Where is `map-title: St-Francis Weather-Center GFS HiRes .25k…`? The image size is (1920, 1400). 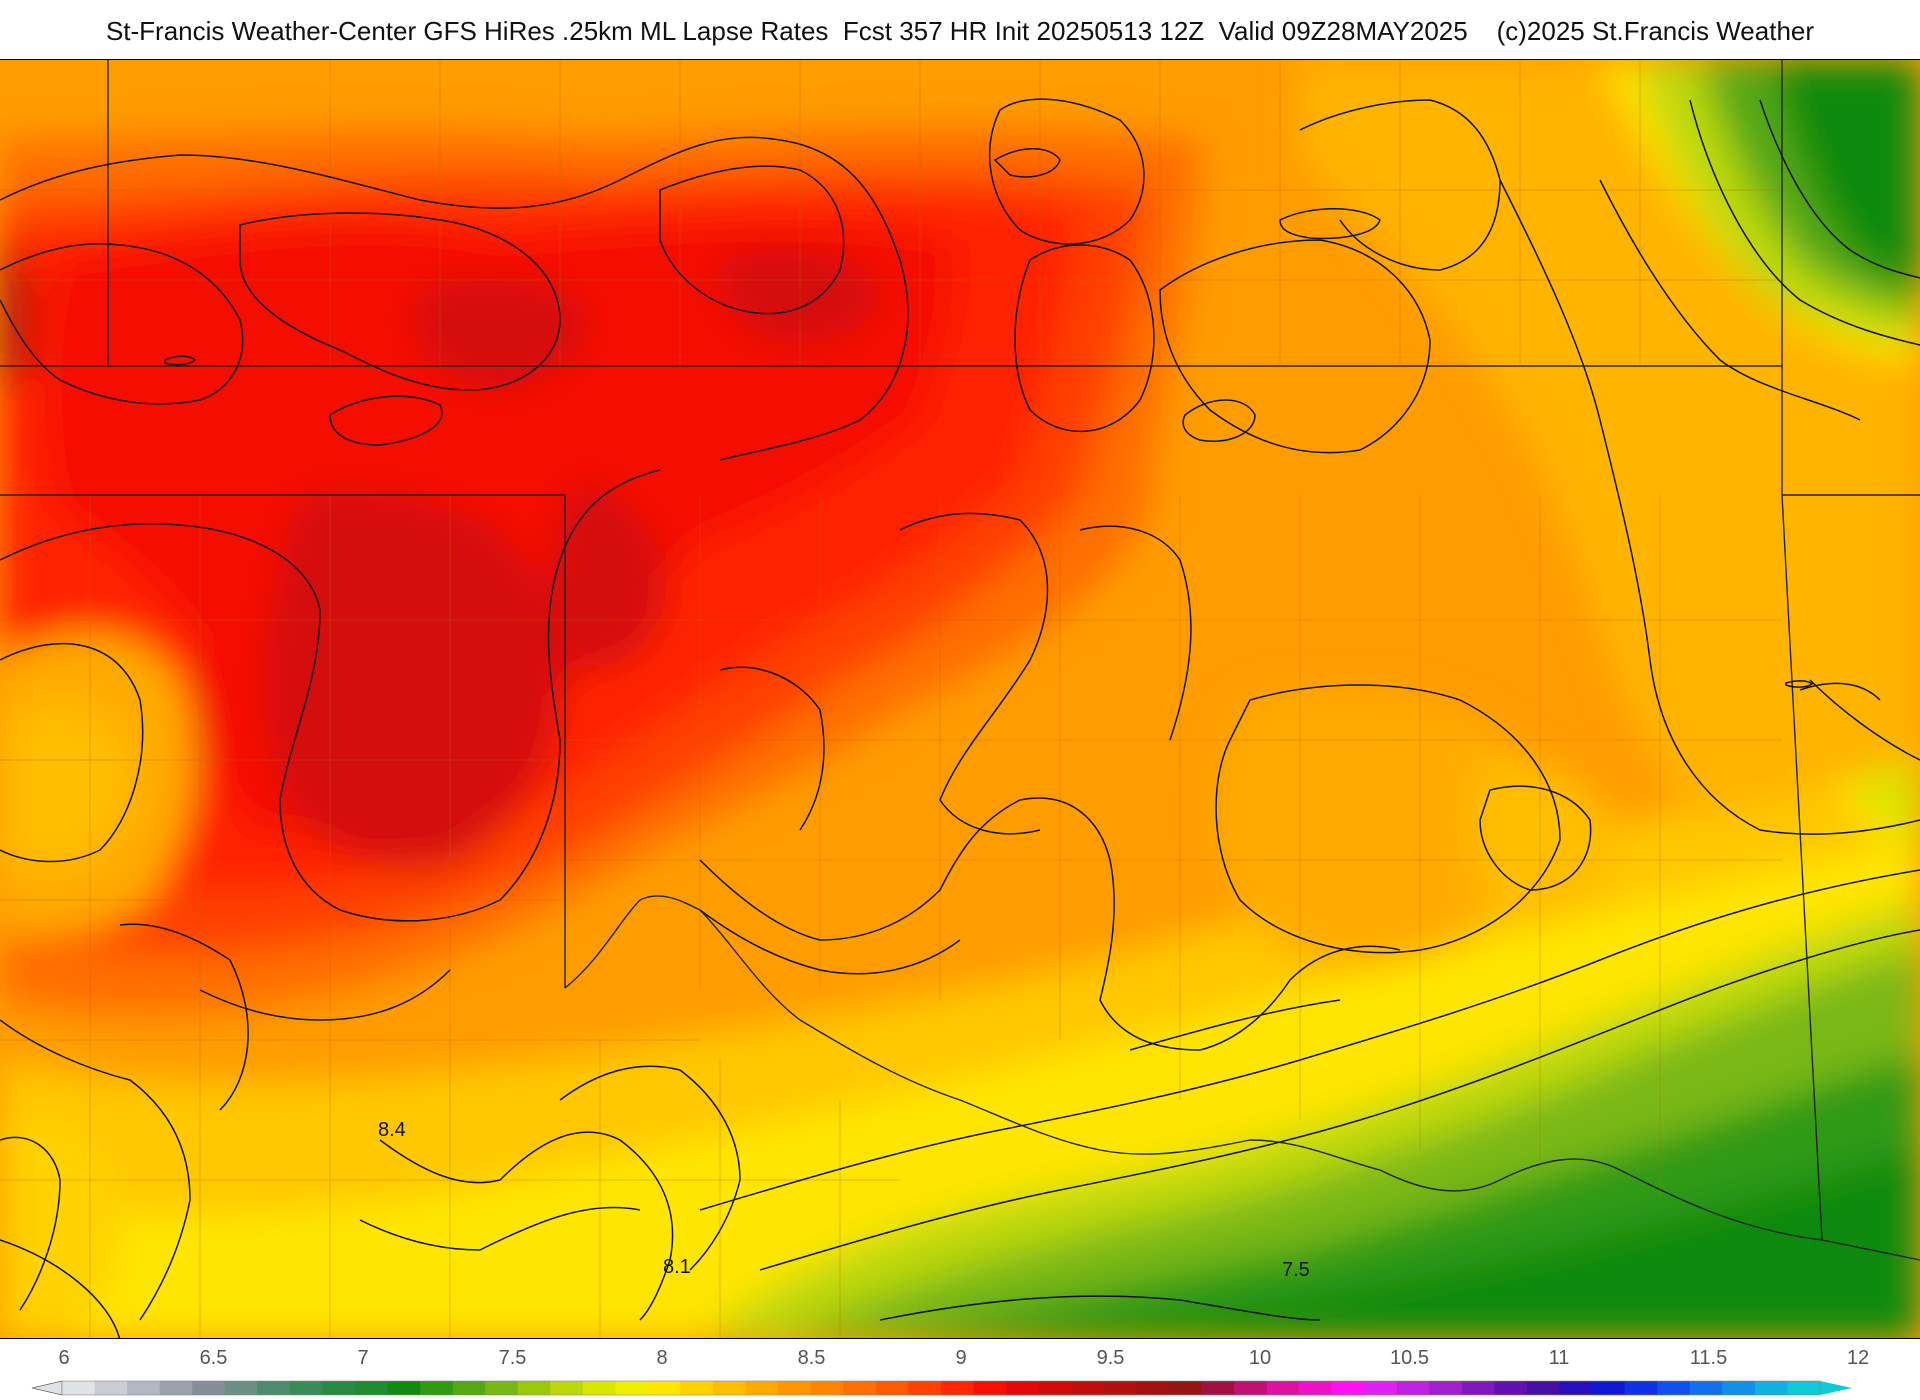 map-title: St-Francis Weather-Center GFS HiRes .25k… is located at coordinates (960, 30).